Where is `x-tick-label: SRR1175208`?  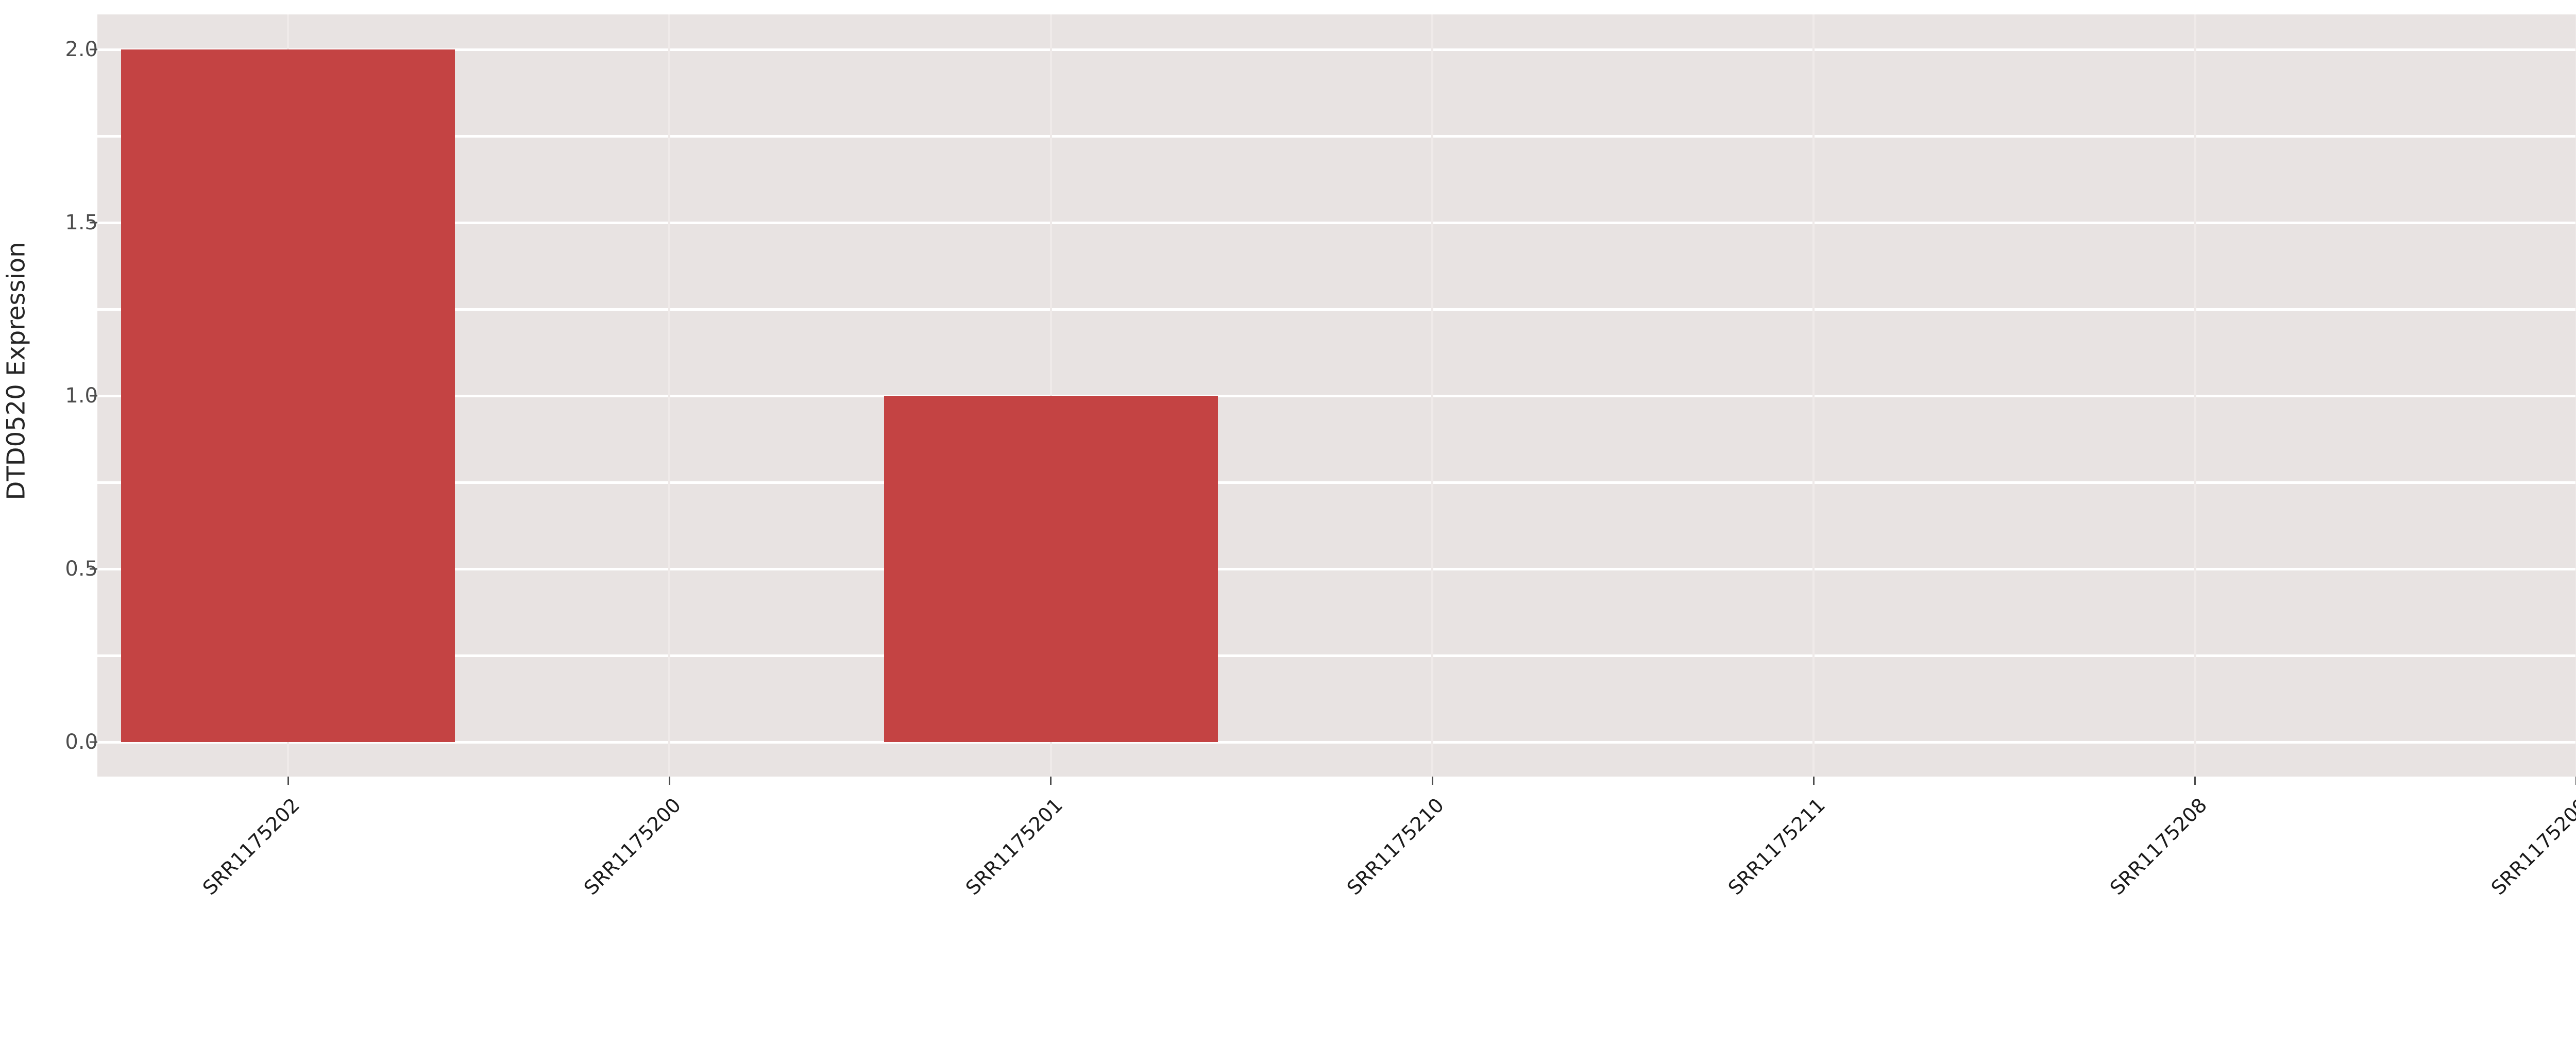 x-tick-label: SRR1175208 is located at coordinates (2158, 847).